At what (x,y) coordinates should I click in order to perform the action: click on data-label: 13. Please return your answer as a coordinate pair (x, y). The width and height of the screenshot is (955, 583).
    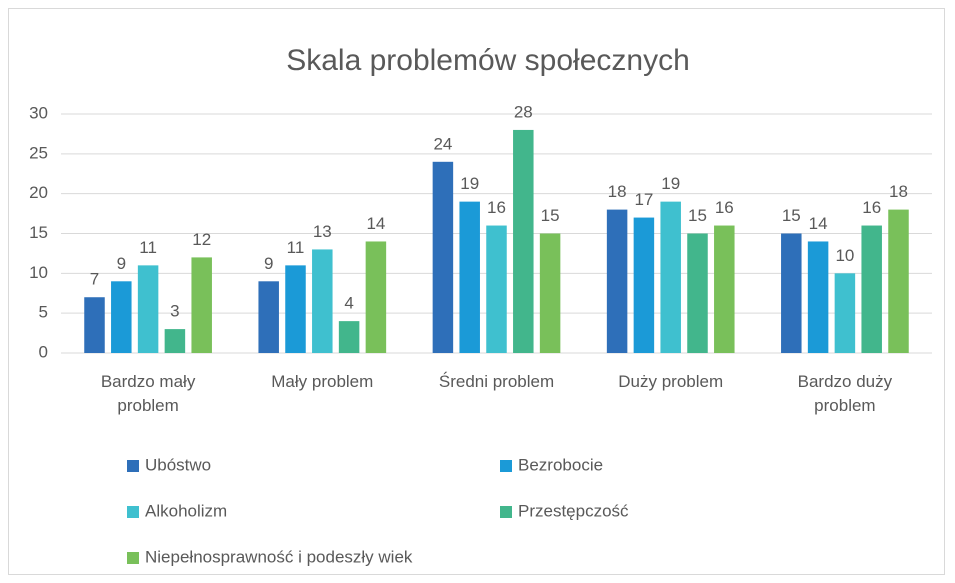
    Looking at the image, I should click on (322, 231).